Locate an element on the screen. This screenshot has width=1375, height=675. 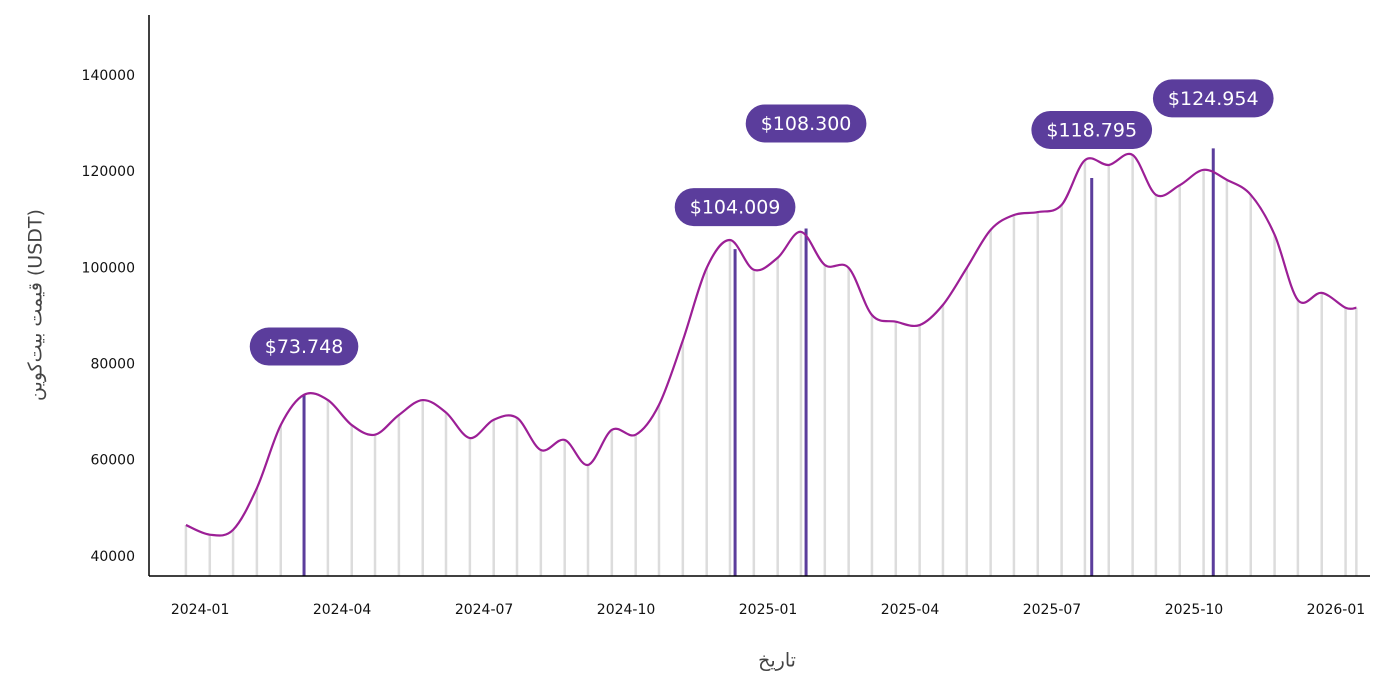
x-tick-label: 2024-04 is located at coordinates (342, 610).